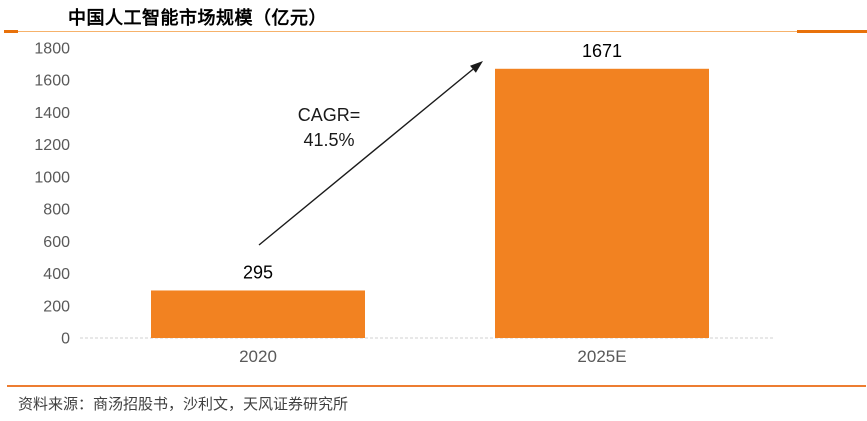 The image size is (867, 421). I want to click on y-axis-tick-label: 0, so click(65, 339).